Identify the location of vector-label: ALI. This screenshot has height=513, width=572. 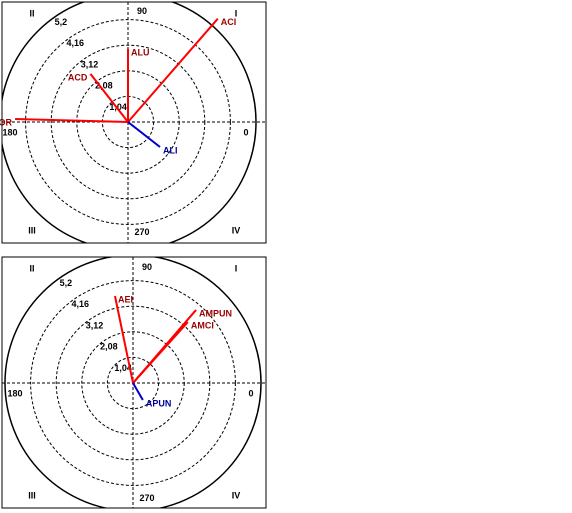
(170, 150).